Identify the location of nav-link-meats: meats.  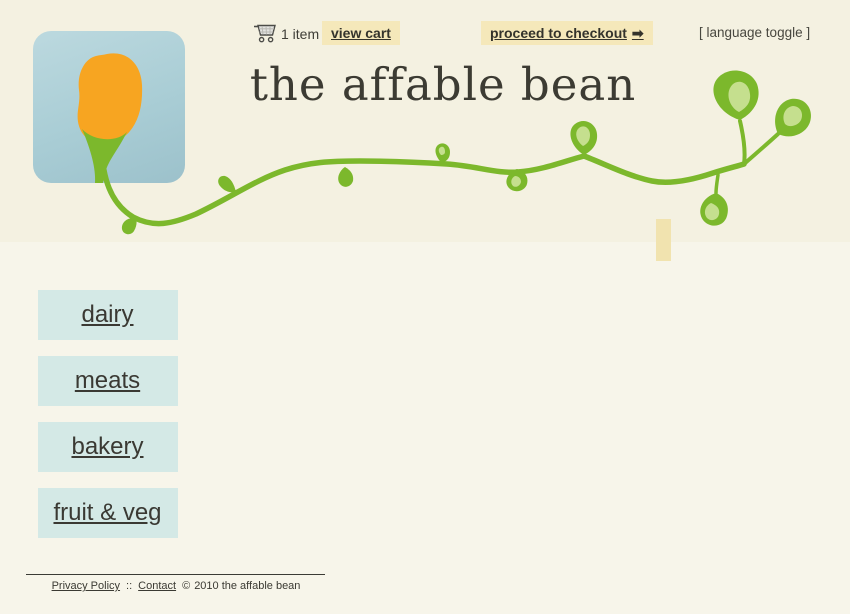
(107, 380).